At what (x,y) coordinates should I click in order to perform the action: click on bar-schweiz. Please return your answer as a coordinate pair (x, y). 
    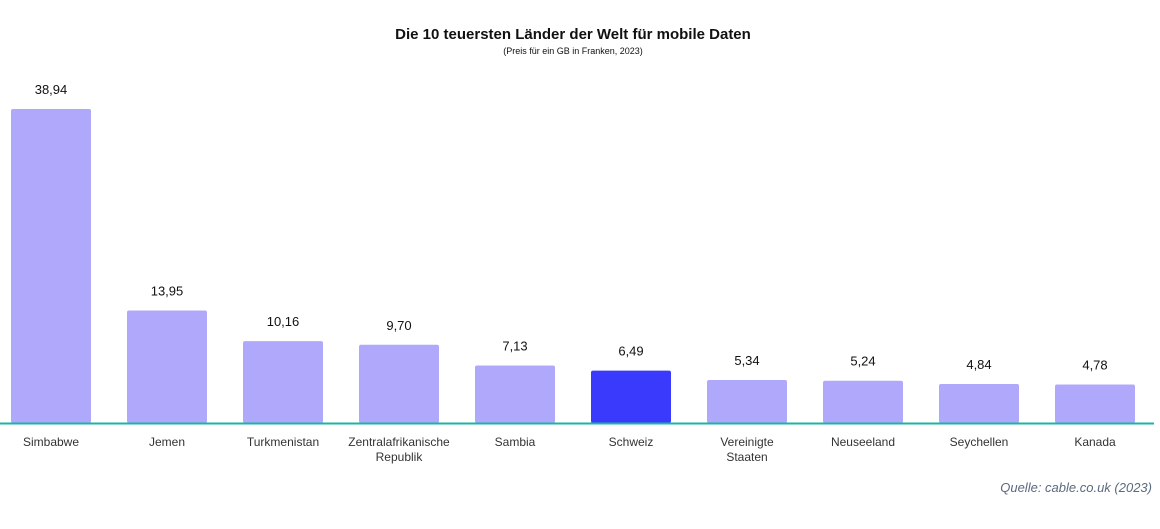
    Looking at the image, I should click on (631, 396).